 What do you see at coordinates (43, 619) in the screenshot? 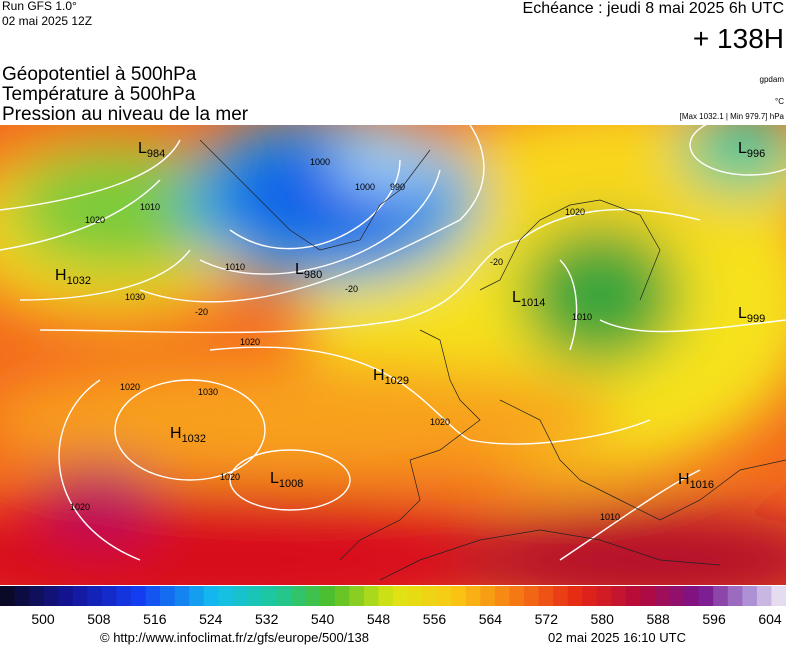
I see `colorbar-label: 500` at bounding box center [43, 619].